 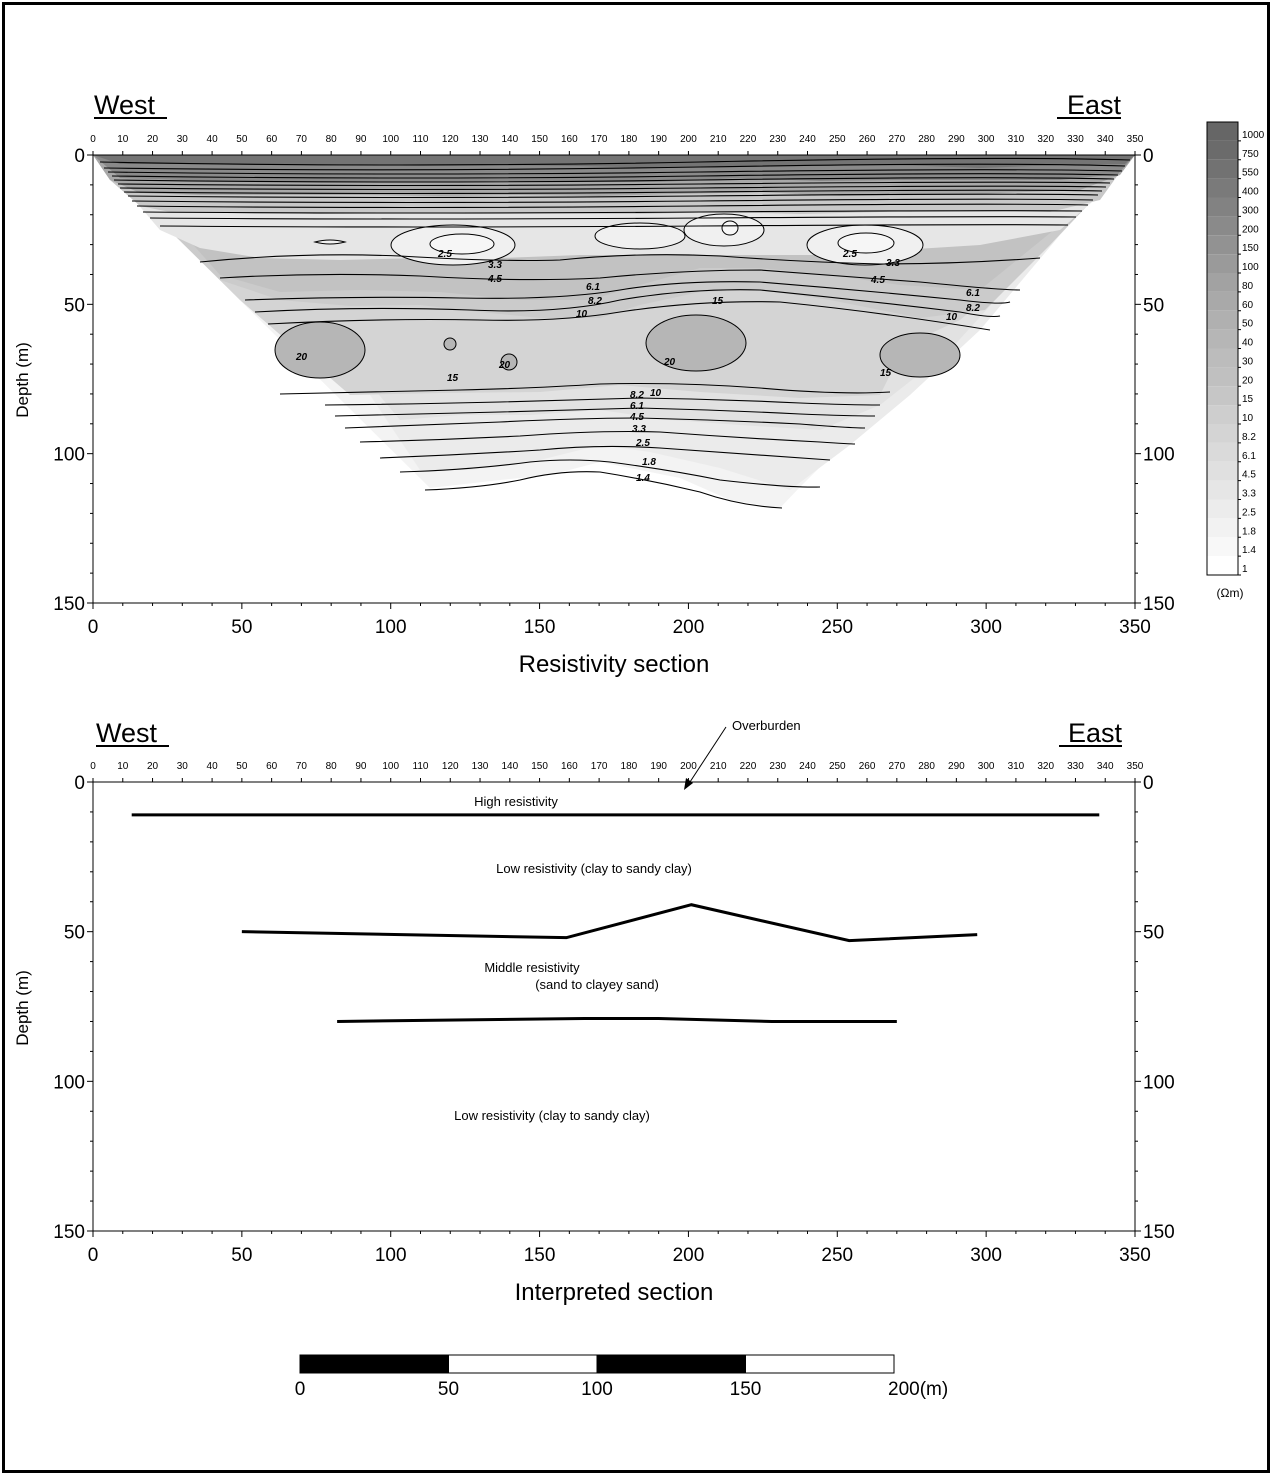 I want to click on top-tick-label: 240, so click(x=807, y=766).